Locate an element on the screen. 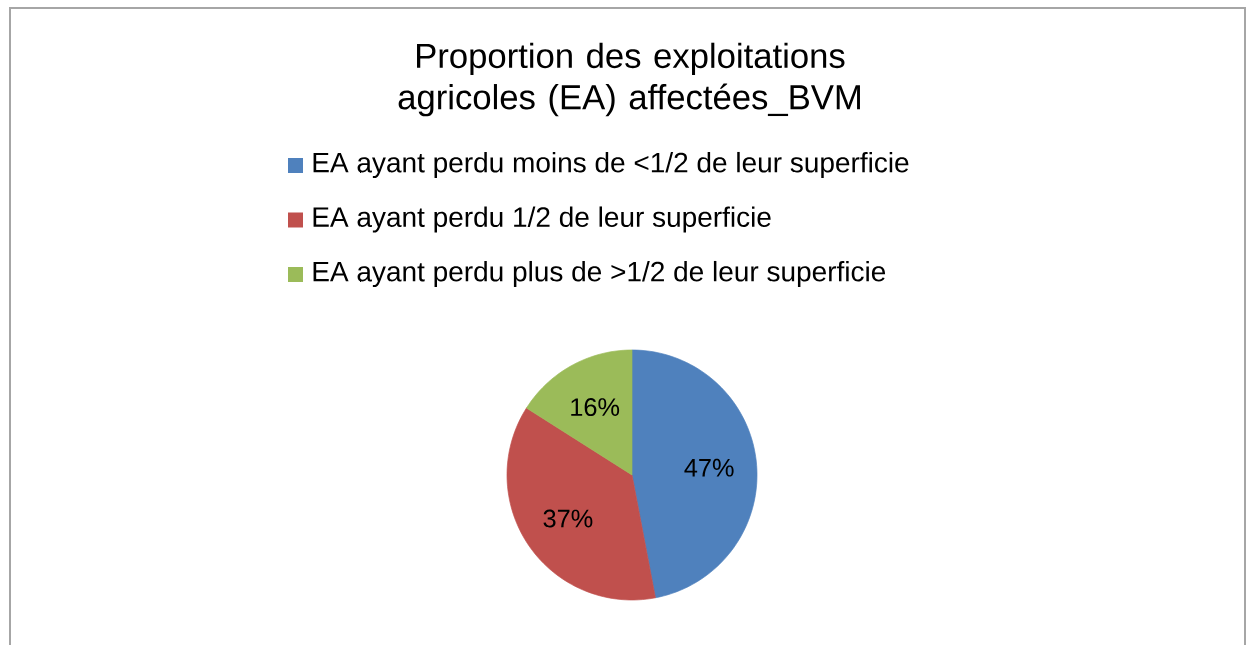 This screenshot has width=1252, height=646. legend-label: EA ayant perdu plus de >1/2 de leur superficie is located at coordinates (599, 274).